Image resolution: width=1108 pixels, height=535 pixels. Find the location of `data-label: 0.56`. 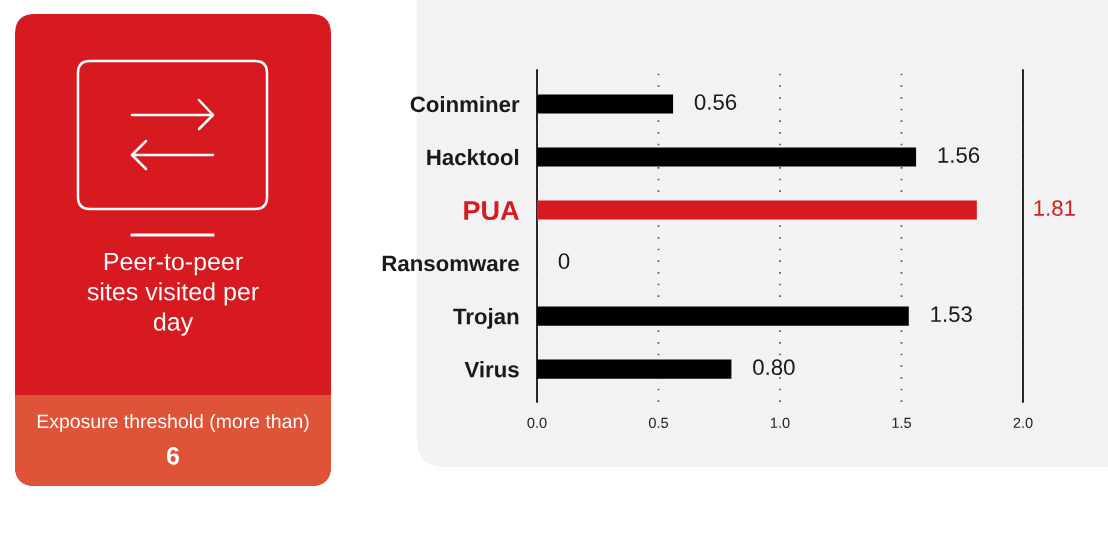

data-label: 0.56 is located at coordinates (715, 102).